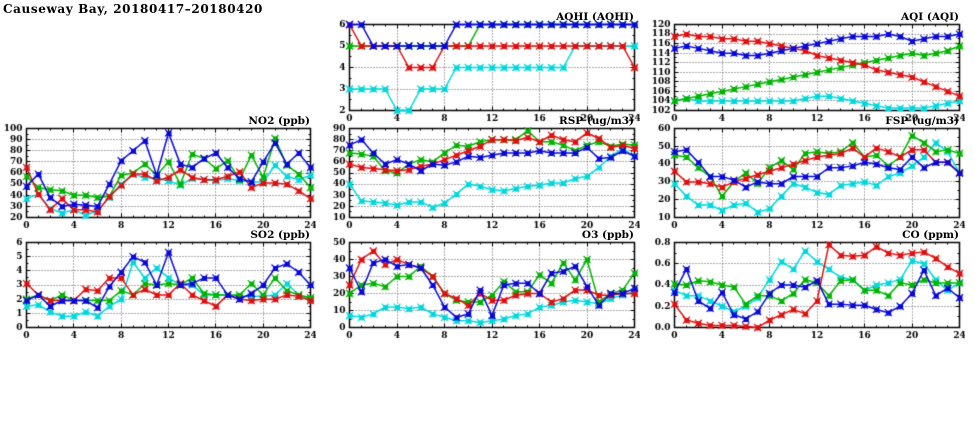  What do you see at coordinates (280, 235) in the screenshot?
I see `so2-chart-title: SO2 (ppb)` at bounding box center [280, 235].